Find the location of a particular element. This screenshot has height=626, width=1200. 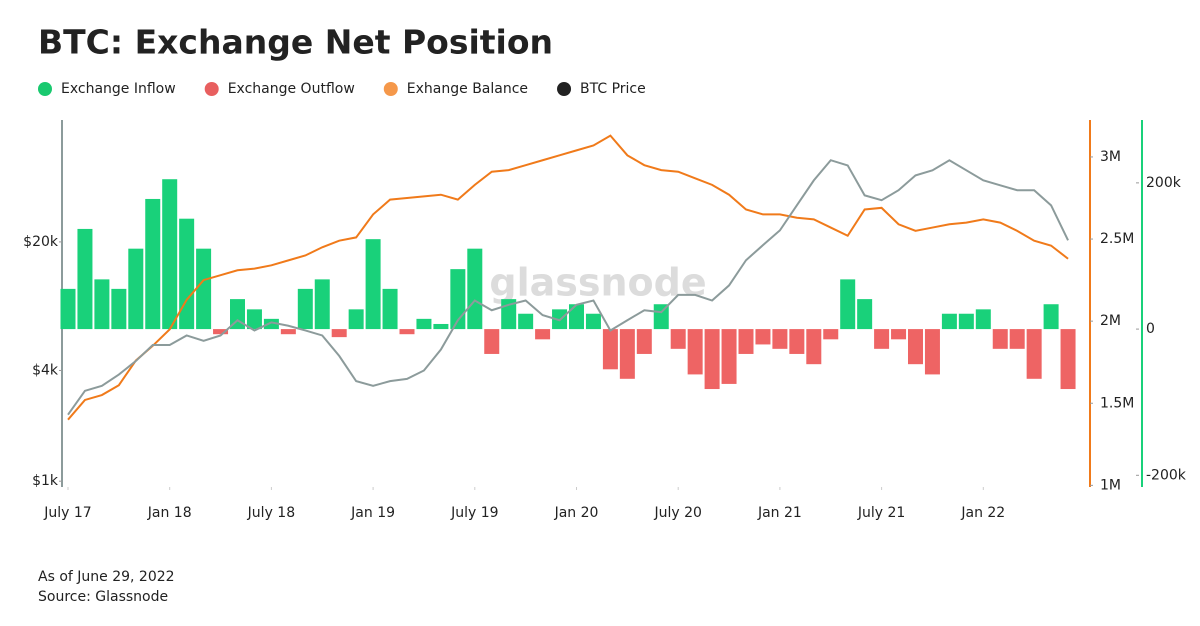

x-tick-label: July 18 is located at coordinates (271, 513).